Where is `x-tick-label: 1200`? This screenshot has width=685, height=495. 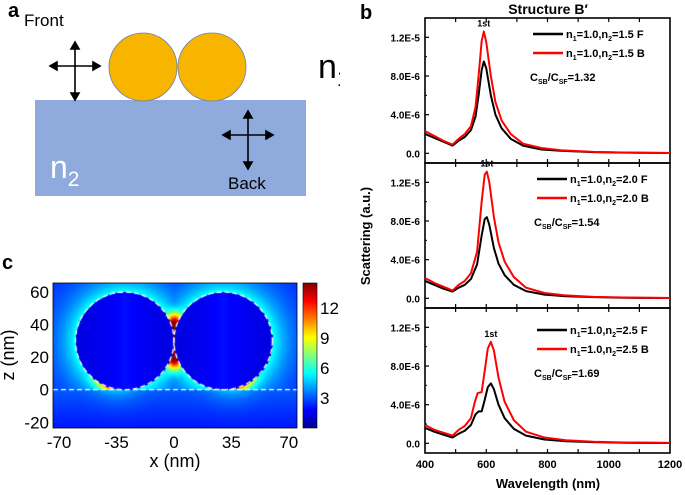 x-tick-label: 1200 is located at coordinates (670, 465).